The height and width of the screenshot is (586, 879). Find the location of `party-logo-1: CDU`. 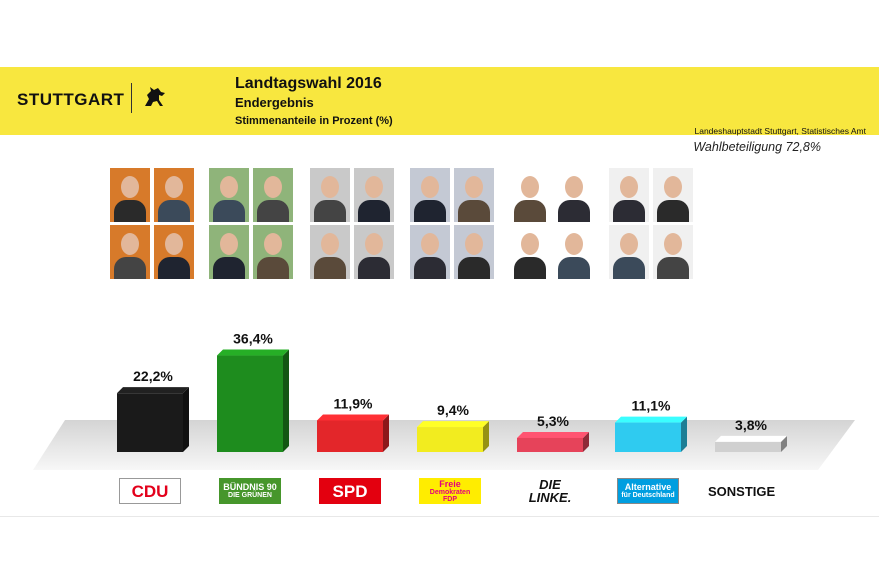

party-logo-1: CDU is located at coordinates (150, 491).